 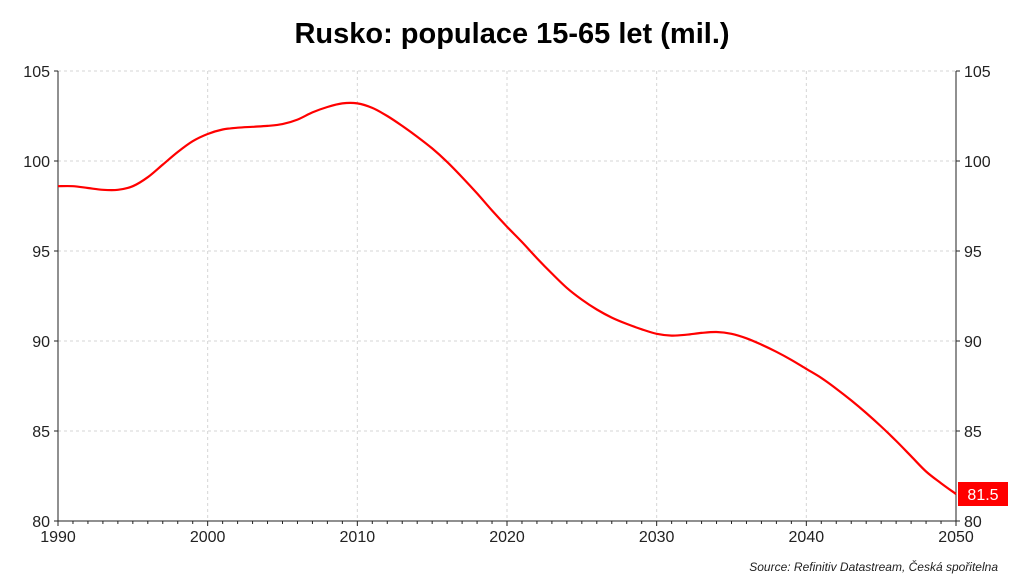 I want to click on y-tick-label-right-85: 85, so click(x=973, y=432).